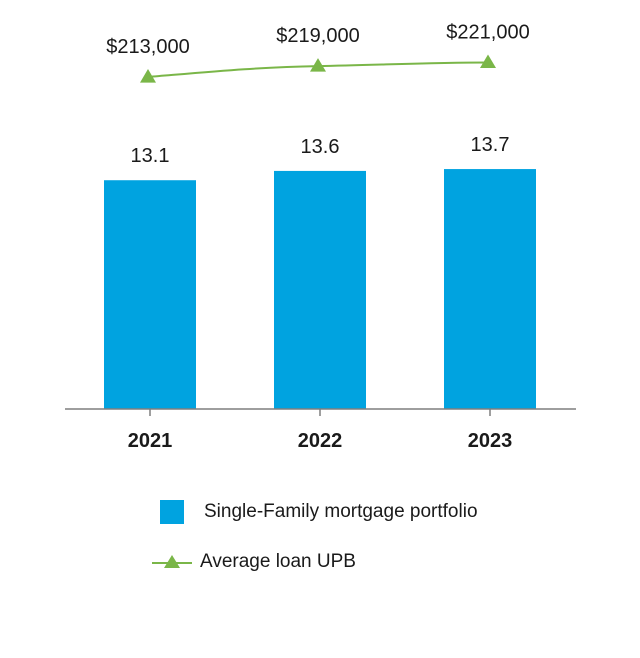 The height and width of the screenshot is (658, 640). I want to click on legend-label-upb: Average loan UPB, so click(278, 561).